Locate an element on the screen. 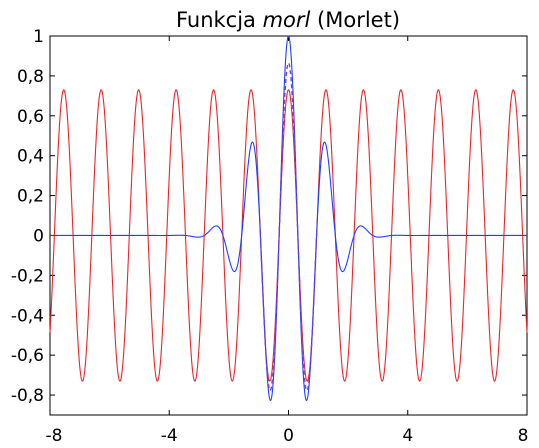  y-tick-label: 0 is located at coordinates (38, 236).